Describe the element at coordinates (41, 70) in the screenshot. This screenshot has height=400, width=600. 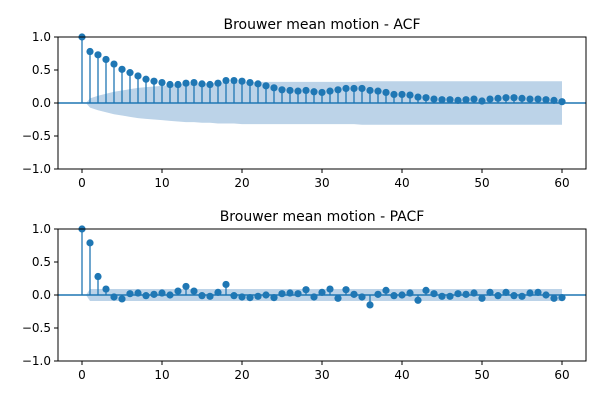
I see `acf-ytick-label: 0.5` at that location.